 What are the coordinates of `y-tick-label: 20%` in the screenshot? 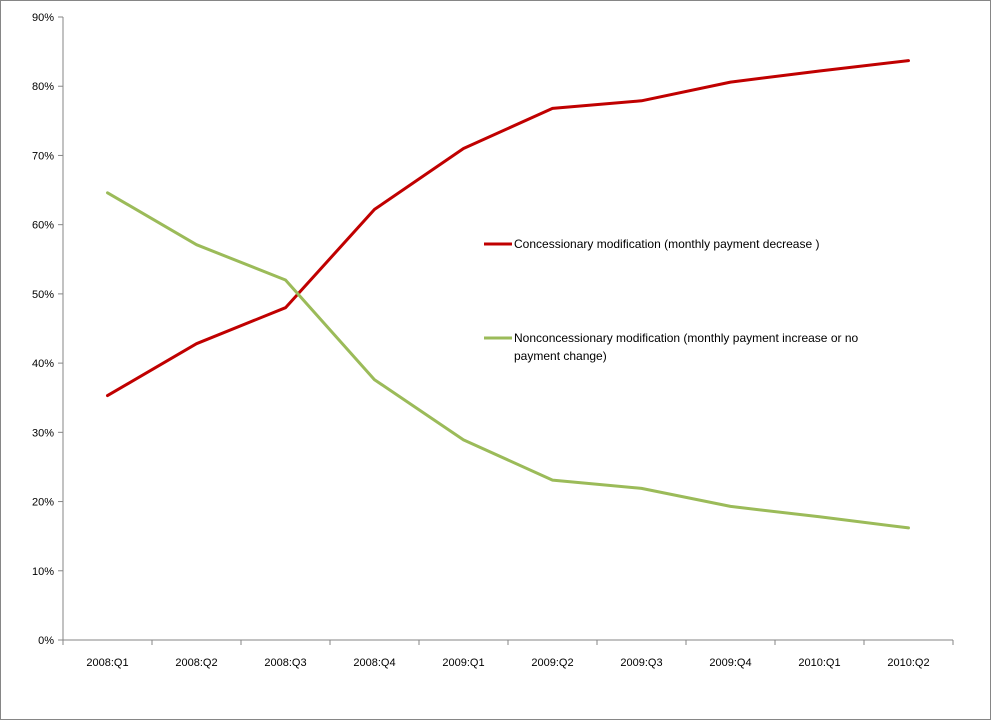 It's located at (43, 503).